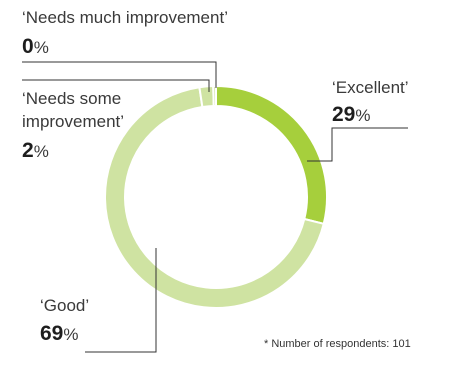 This screenshot has height=389, width=454. I want to click on label-excellent: ‘Excellent’, so click(370, 87).